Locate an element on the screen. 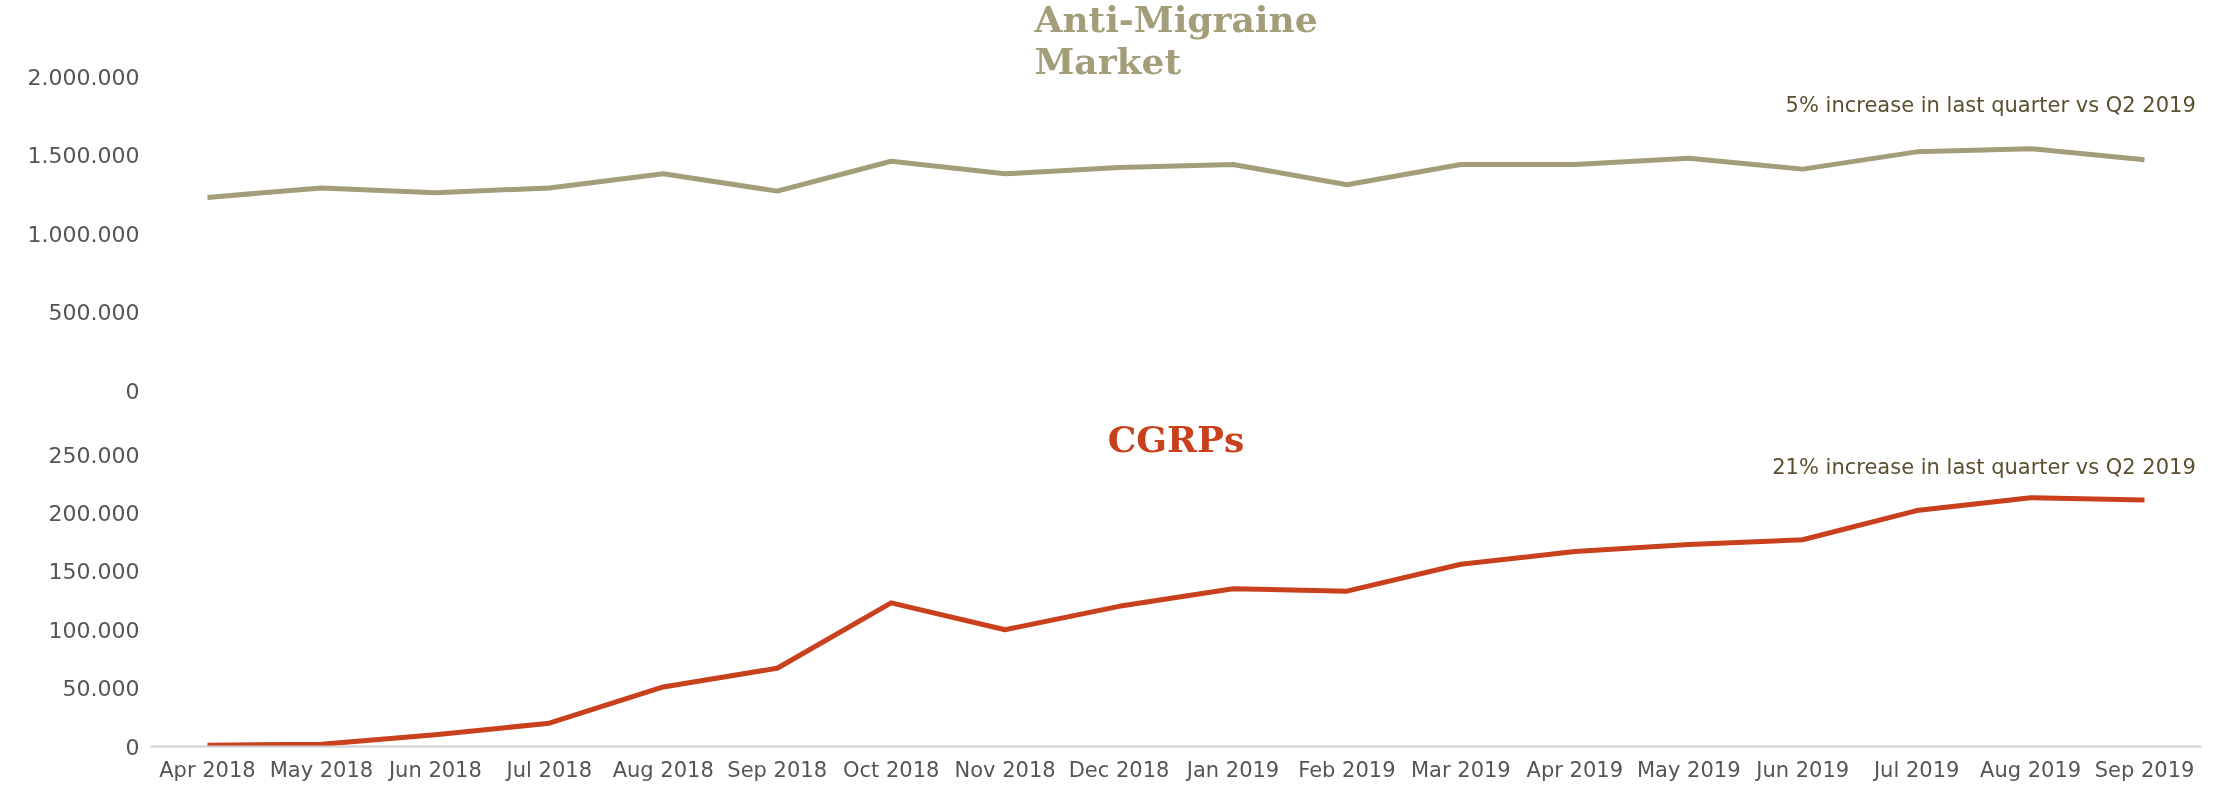  x-tick-label: Dec 2018 is located at coordinates (1119, 769).